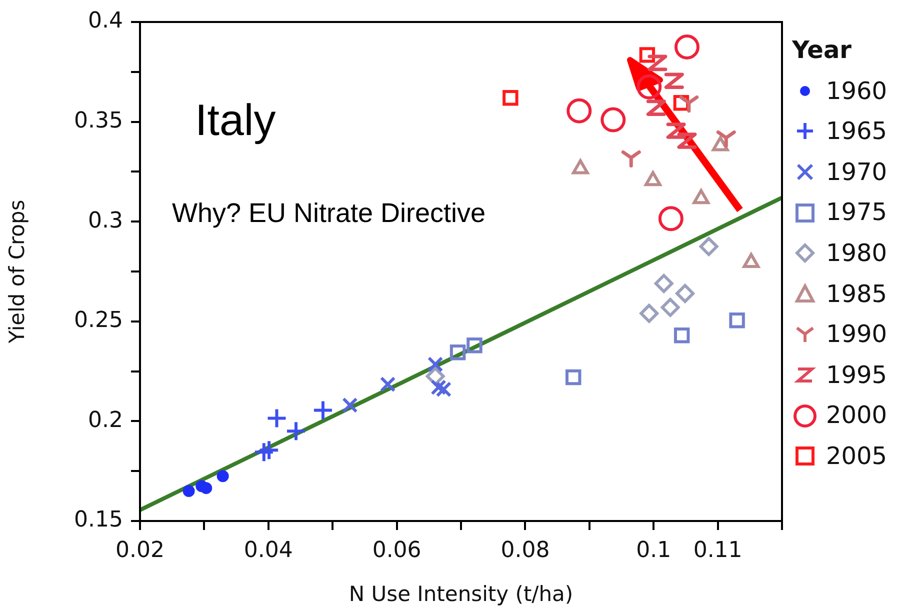 The image size is (916, 614). What do you see at coordinates (857, 253) in the screenshot?
I see `legend-label: 1980` at bounding box center [857, 253].